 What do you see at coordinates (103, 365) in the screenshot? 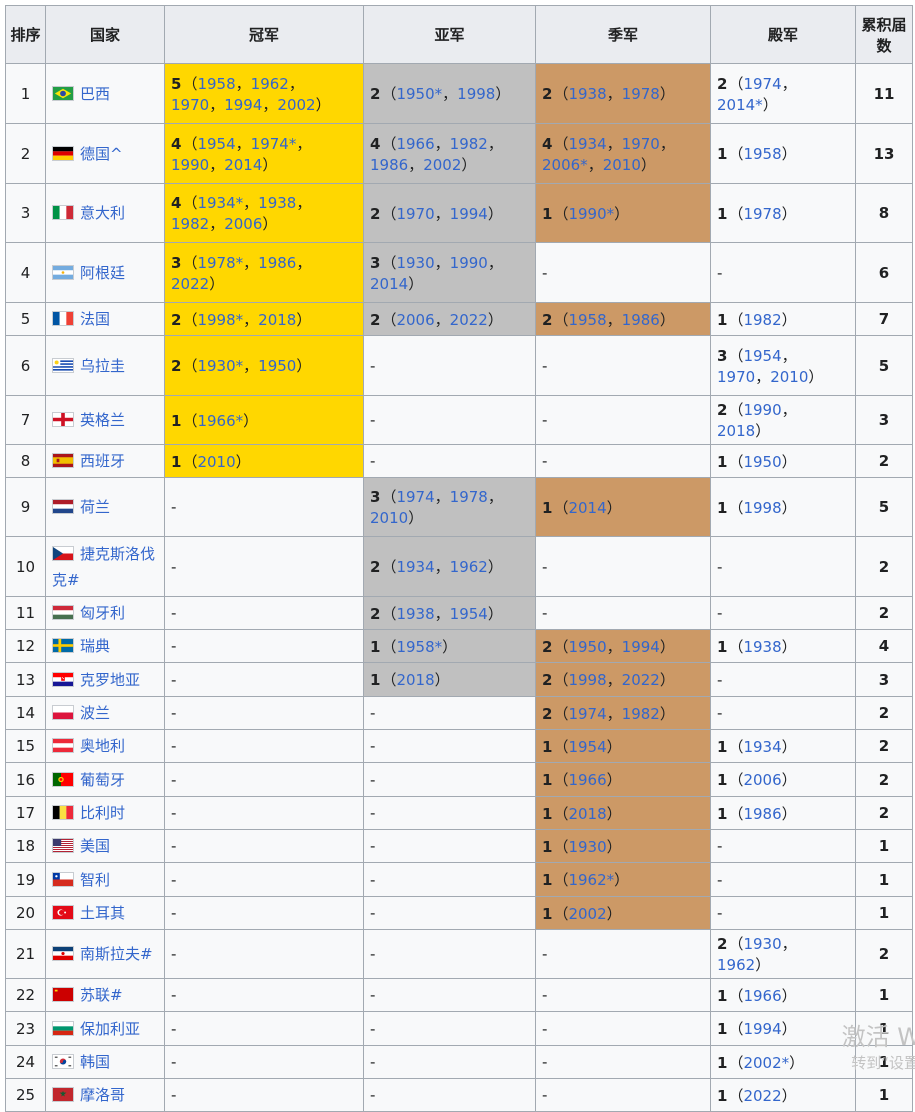
I see `country-link: 乌拉圭` at bounding box center [103, 365].